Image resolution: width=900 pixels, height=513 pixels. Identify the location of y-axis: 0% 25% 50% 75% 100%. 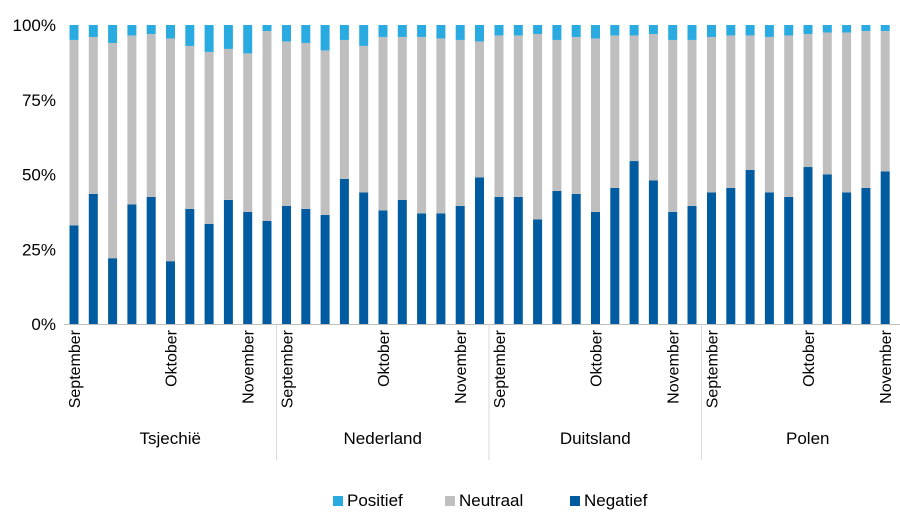
(34, 175).